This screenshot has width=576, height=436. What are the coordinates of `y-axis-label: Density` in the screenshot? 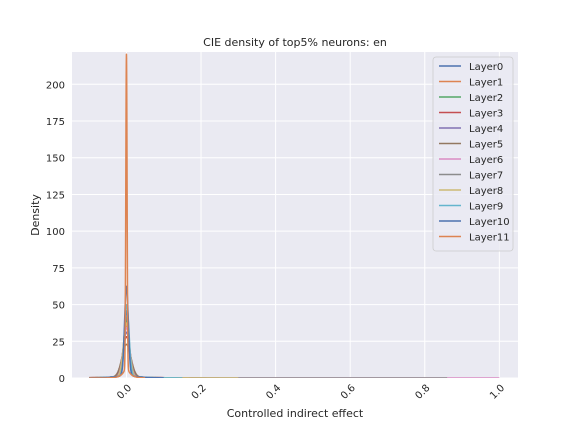 It's located at (35, 215).